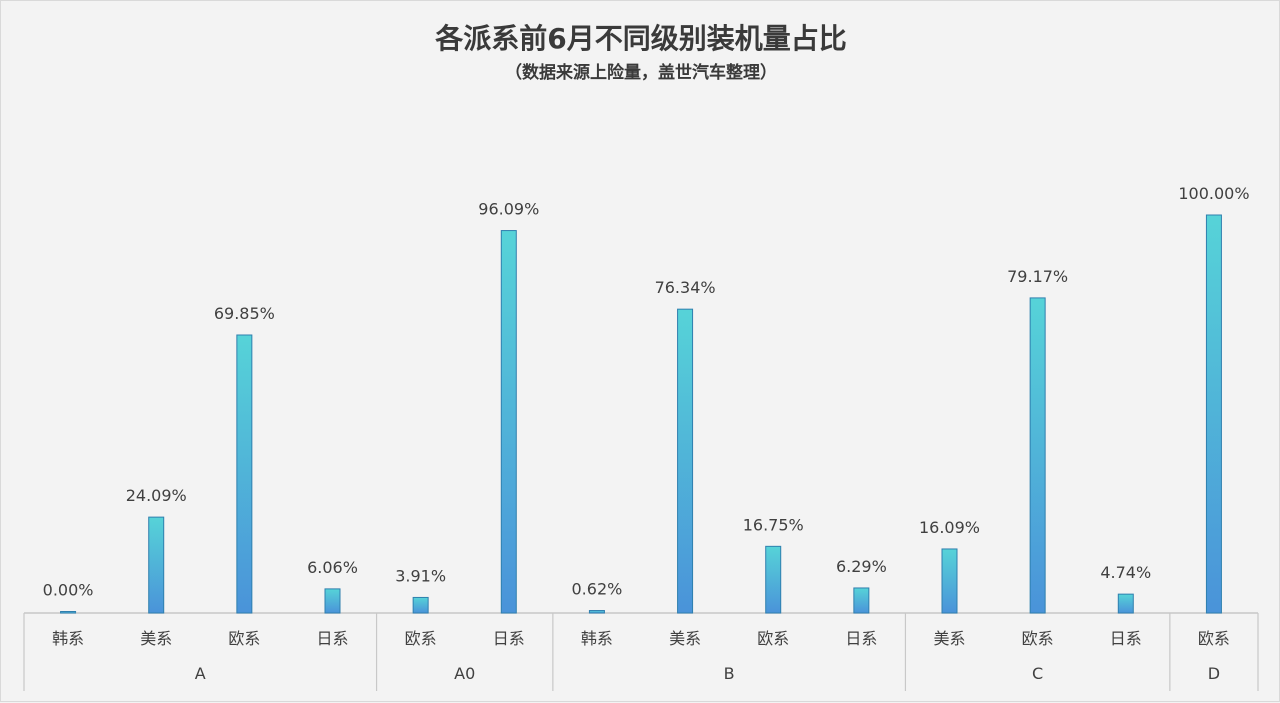  What do you see at coordinates (68, 590) in the screenshot?
I see `data-label: 0.00%` at bounding box center [68, 590].